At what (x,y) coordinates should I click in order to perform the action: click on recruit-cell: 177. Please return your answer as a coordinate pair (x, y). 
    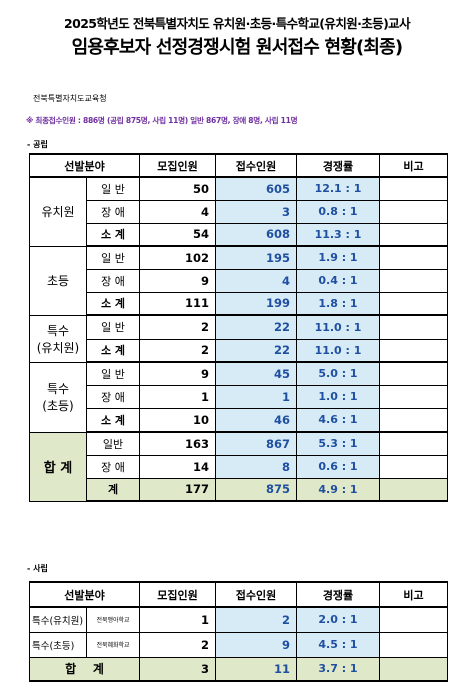
    Looking at the image, I should click on (177, 489).